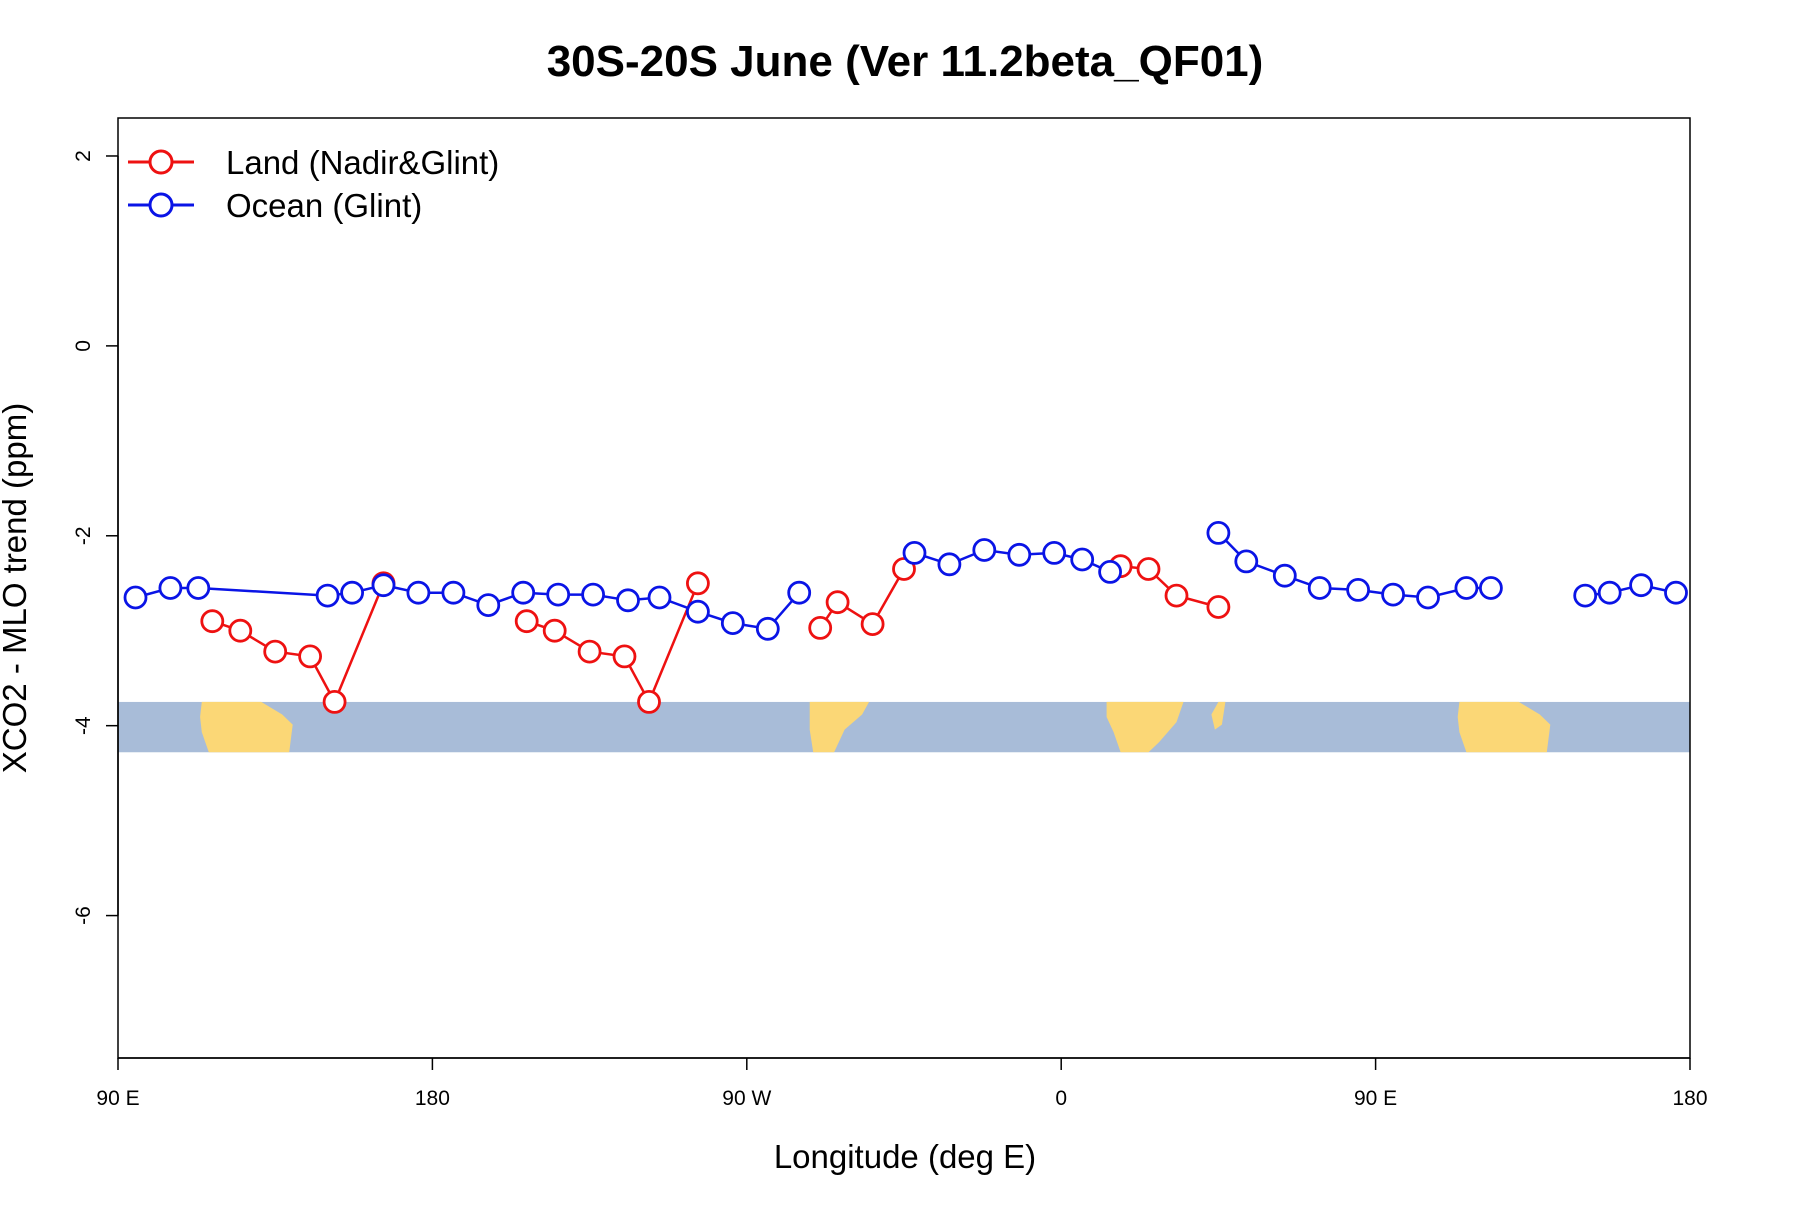 This screenshot has height=1205, width=1800. I want to click on y-tick-label: -2, so click(83, 535).